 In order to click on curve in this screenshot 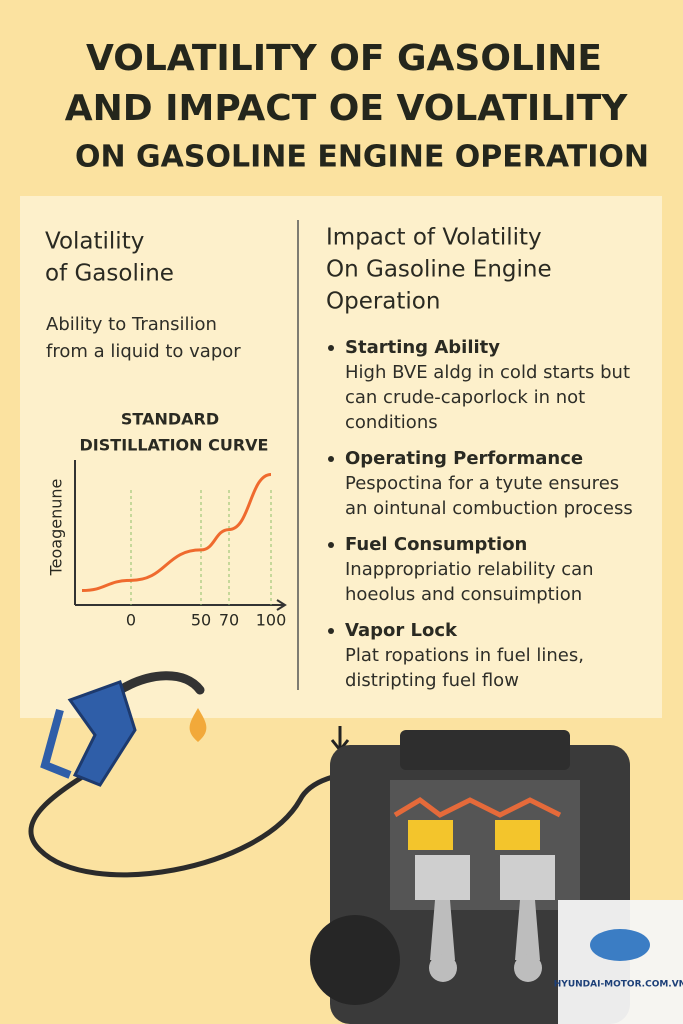, I will do `click(176, 532)`.